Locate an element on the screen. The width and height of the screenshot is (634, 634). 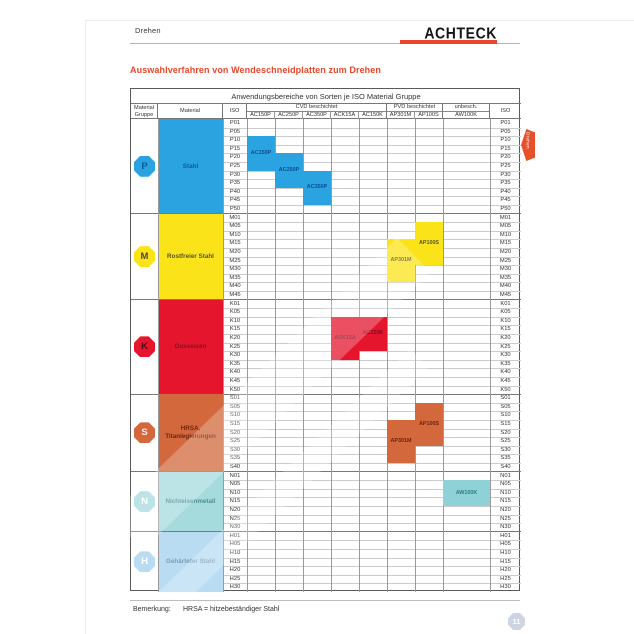
iso-cell-left: P15 is located at coordinates (235, 148).